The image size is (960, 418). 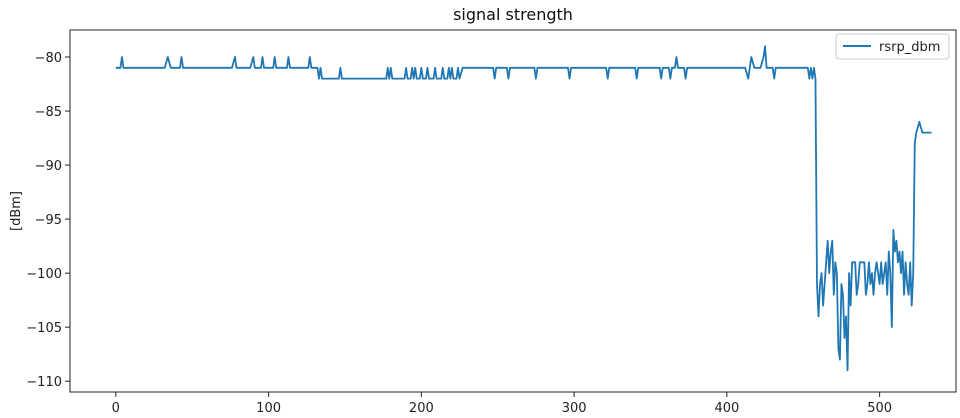 I want to click on y-tick-label: −100, so click(x=44, y=274).